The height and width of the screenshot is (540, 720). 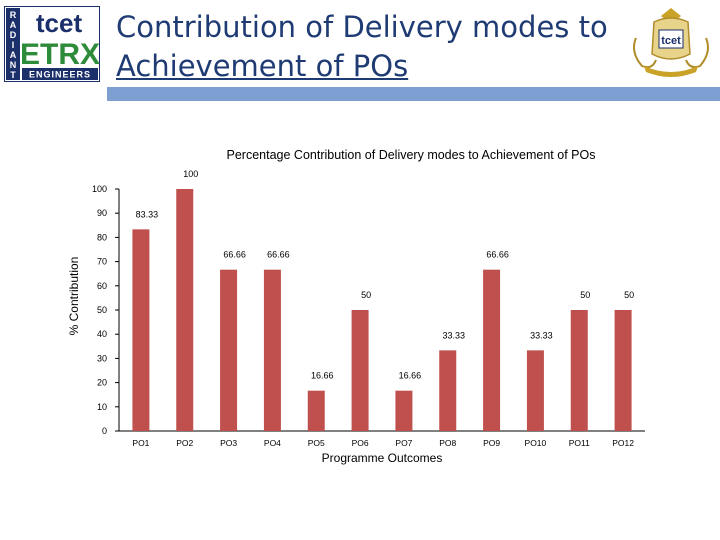 What do you see at coordinates (184, 443) in the screenshot?
I see `x-tick-label: PO2` at bounding box center [184, 443].